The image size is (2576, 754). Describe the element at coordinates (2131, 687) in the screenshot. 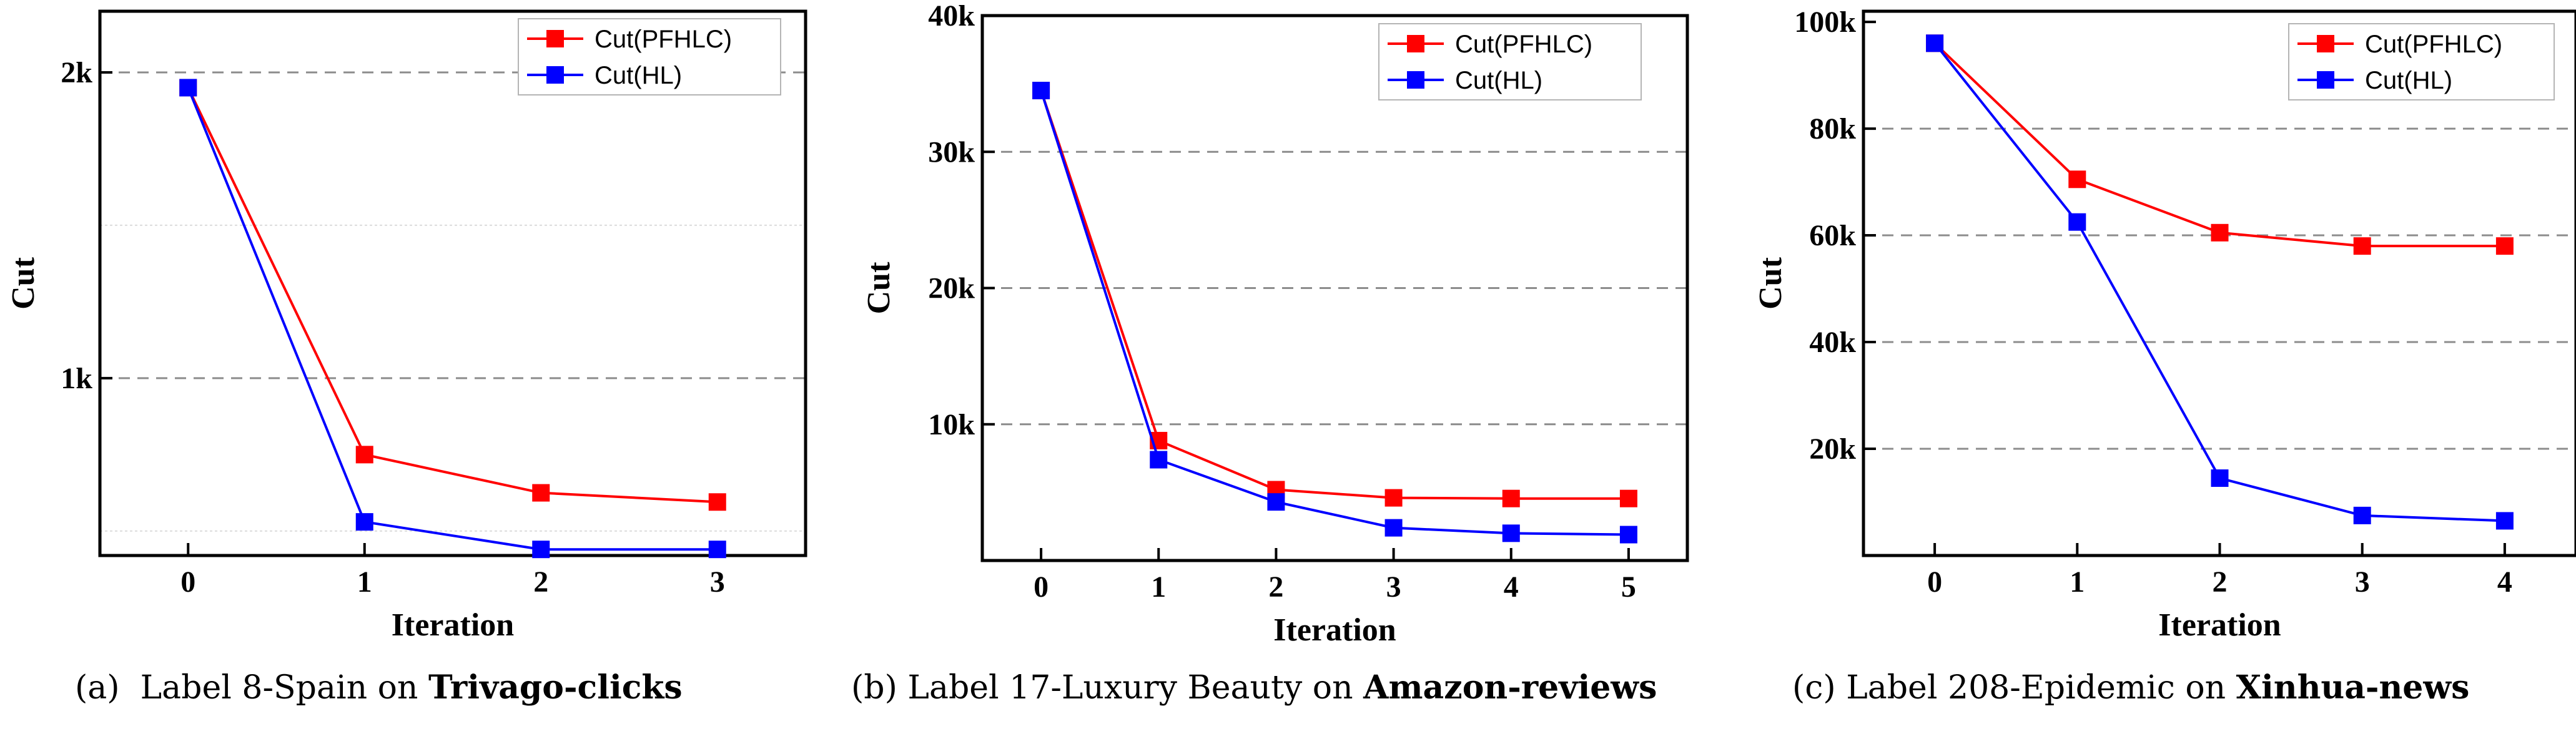

I see `caption-c: (c) Label 208-Epidemic on Xinhua-news` at that location.